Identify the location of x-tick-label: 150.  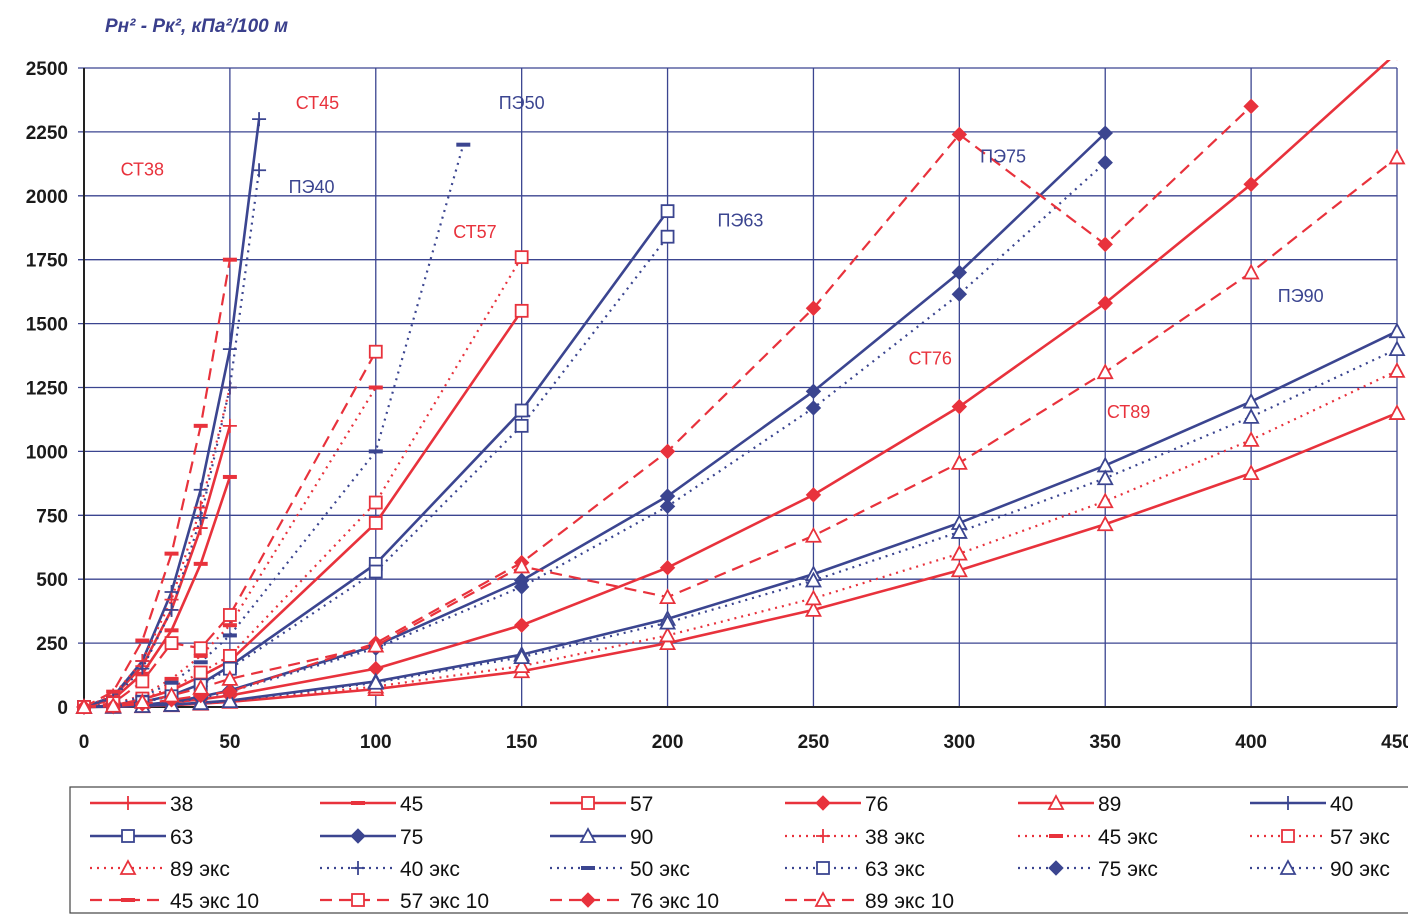
(522, 742).